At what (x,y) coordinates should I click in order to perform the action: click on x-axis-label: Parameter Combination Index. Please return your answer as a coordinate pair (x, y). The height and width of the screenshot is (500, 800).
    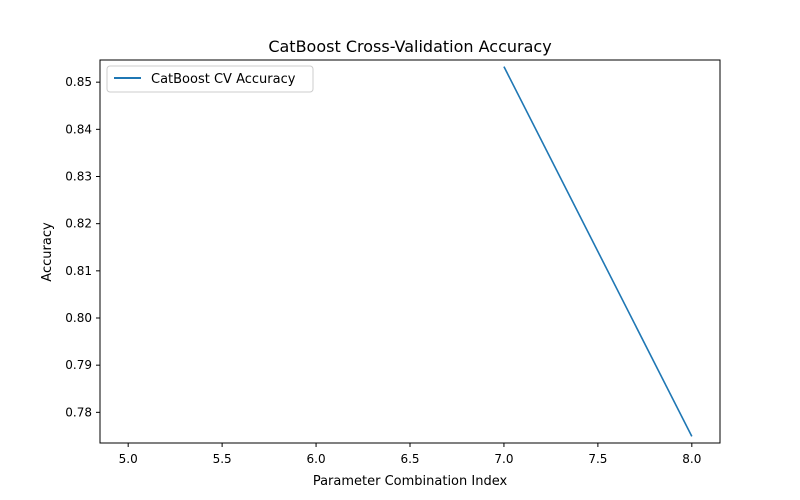
    Looking at the image, I should click on (410, 481).